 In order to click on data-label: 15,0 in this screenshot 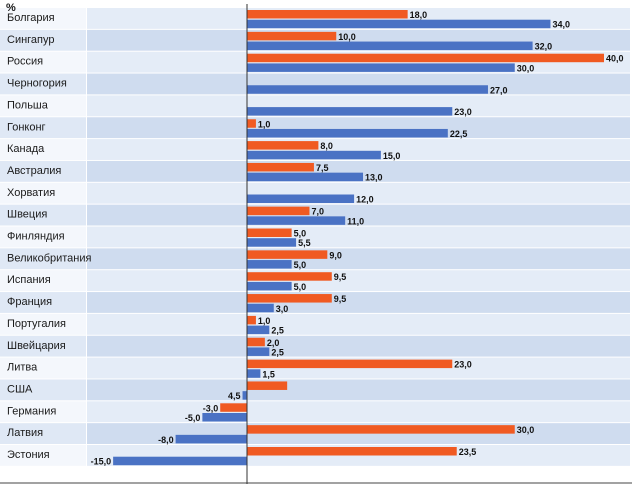, I will do `click(392, 156)`.